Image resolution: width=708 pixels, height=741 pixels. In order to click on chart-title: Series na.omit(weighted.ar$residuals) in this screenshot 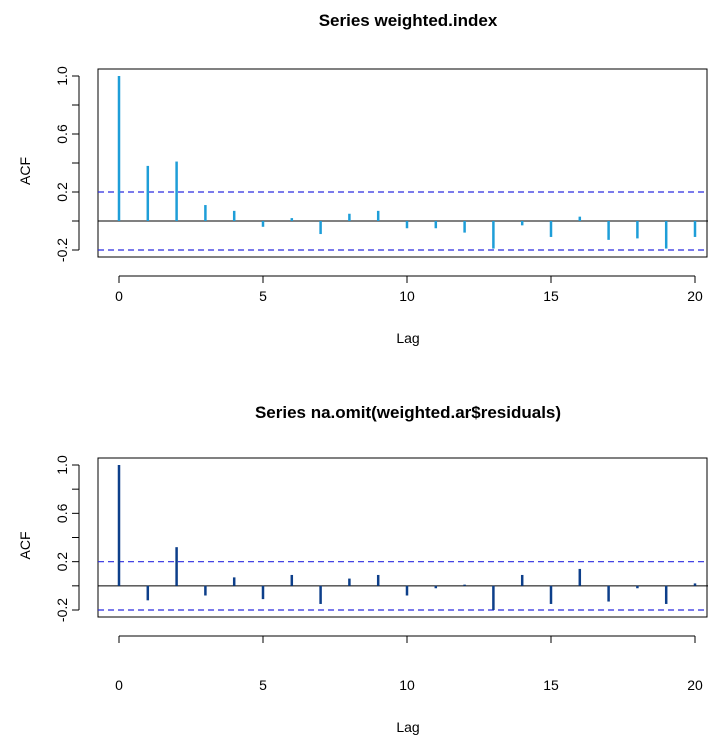, I will do `click(408, 412)`.